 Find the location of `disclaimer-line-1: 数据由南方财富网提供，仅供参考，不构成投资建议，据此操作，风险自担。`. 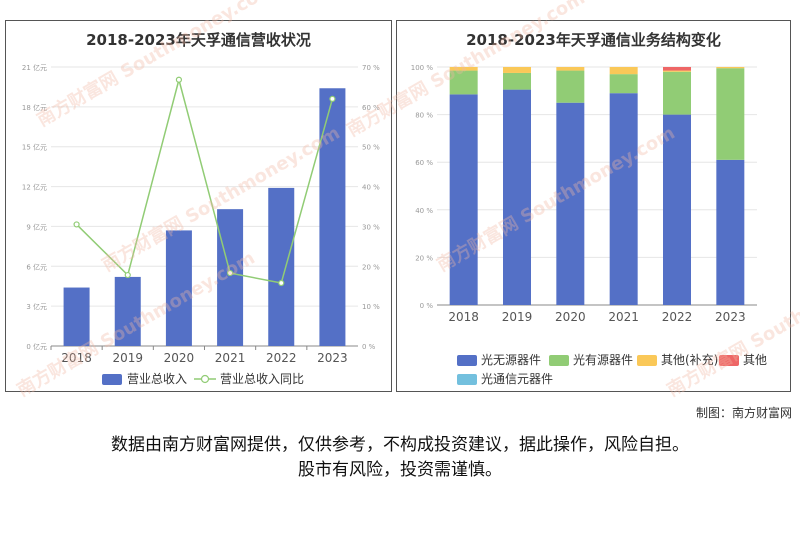

disclaimer-line-1: 数据由南方财富网提供，仅供参考，不构成投资建议，据此操作，风险自担。 is located at coordinates (400, 445).